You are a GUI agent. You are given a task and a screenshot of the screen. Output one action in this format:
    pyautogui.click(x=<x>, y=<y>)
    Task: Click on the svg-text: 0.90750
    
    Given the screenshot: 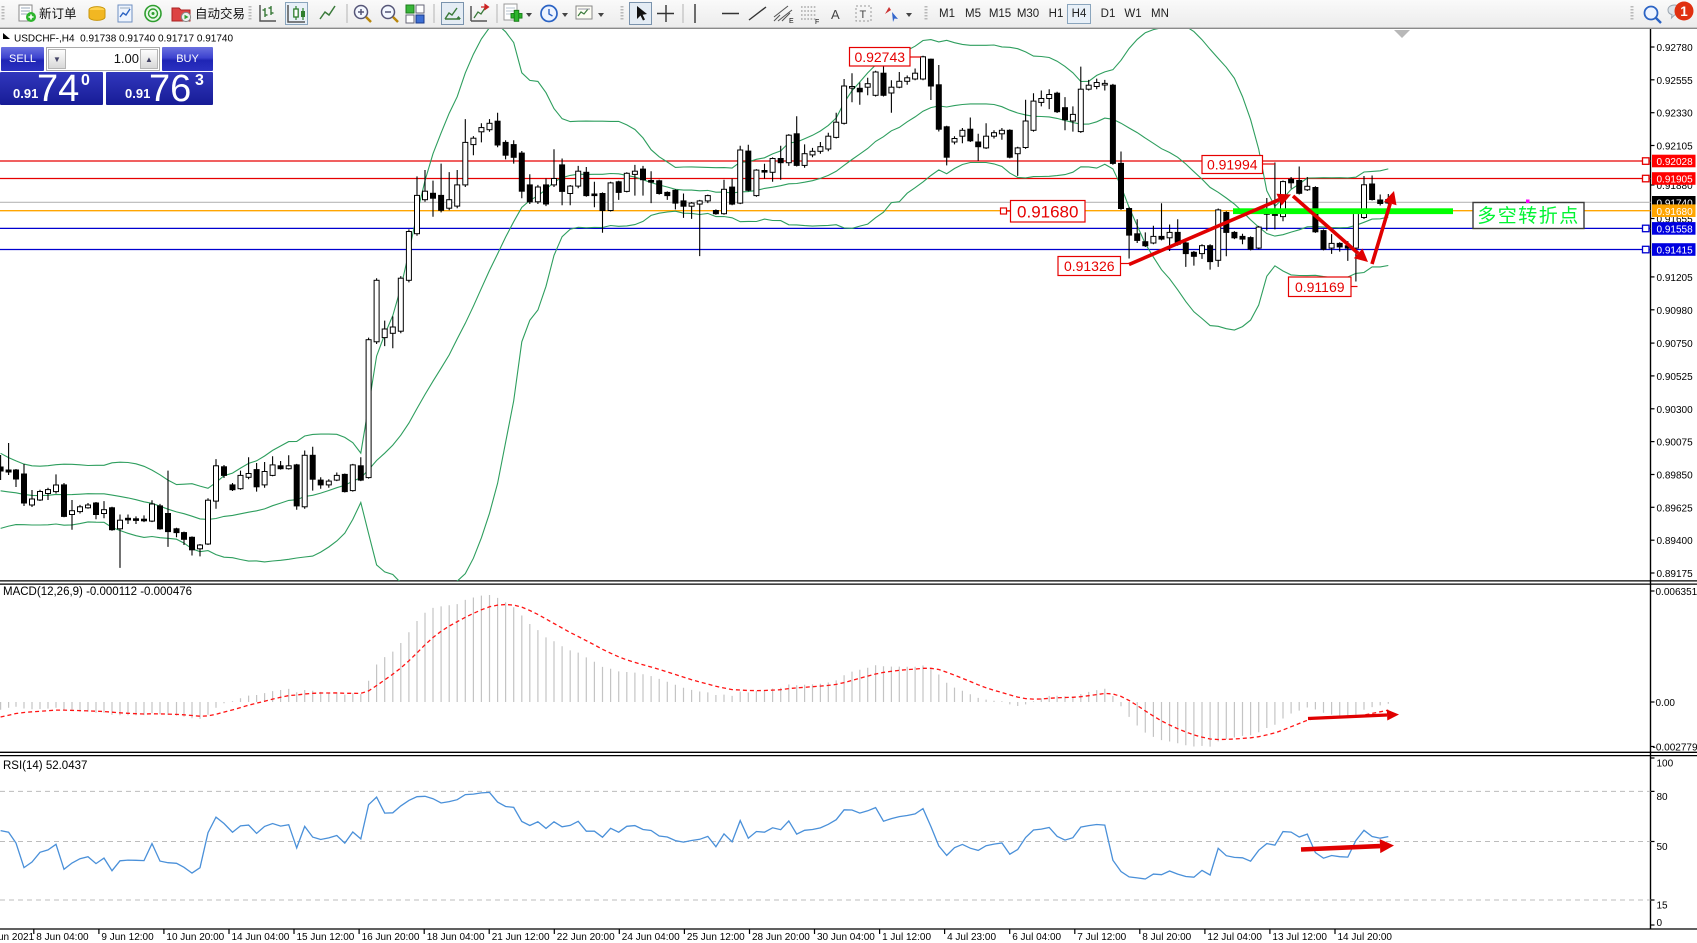 What is the action you would take?
    pyautogui.click(x=1675, y=344)
    